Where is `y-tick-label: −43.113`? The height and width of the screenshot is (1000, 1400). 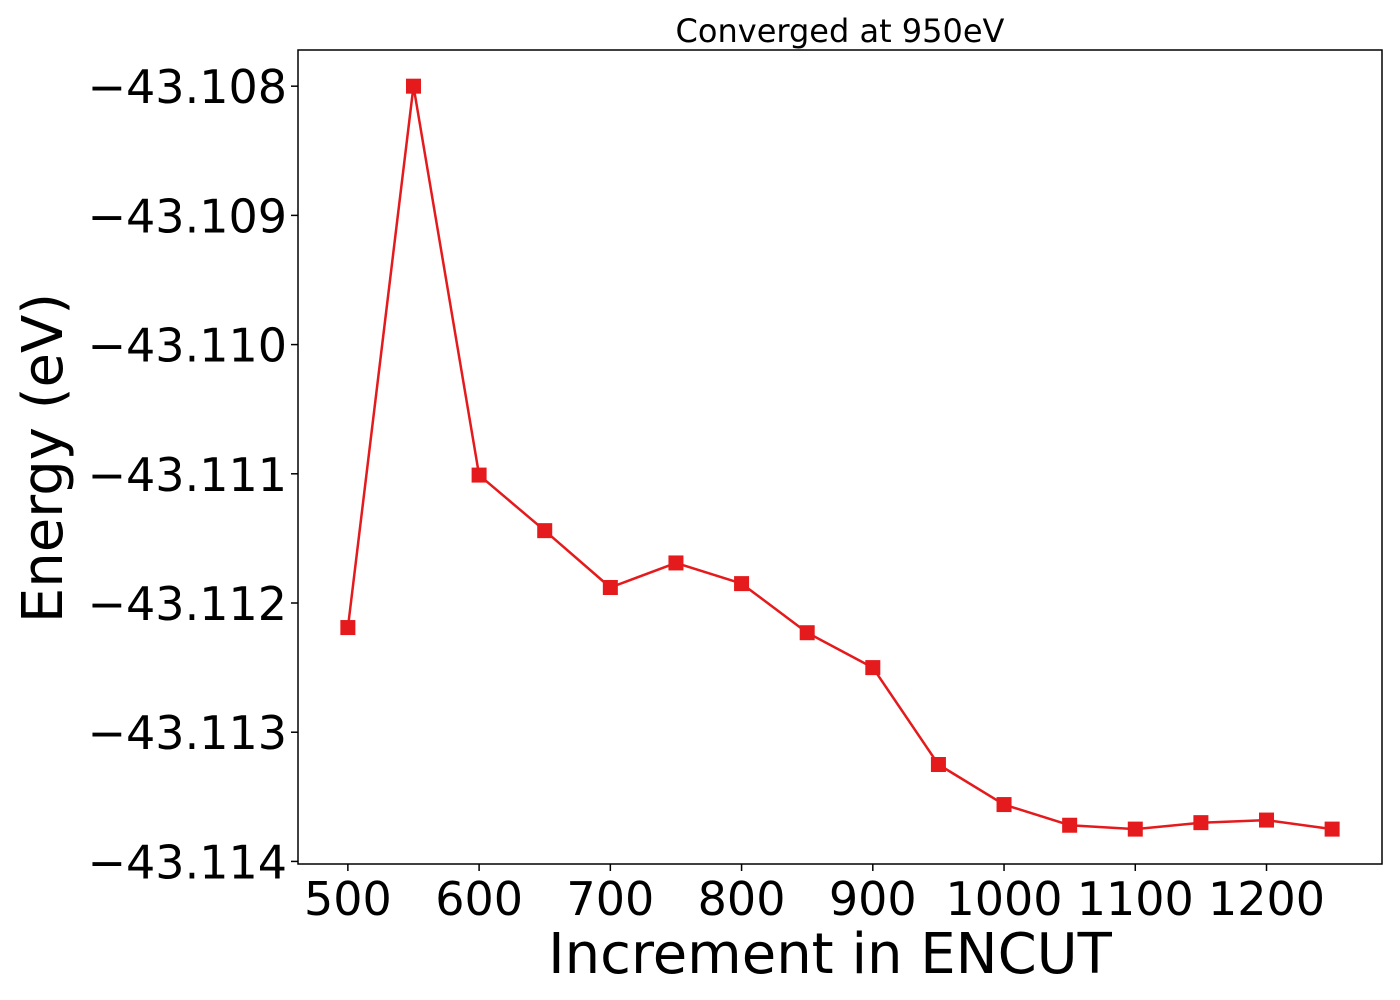 y-tick-label: −43.113 is located at coordinates (188, 733).